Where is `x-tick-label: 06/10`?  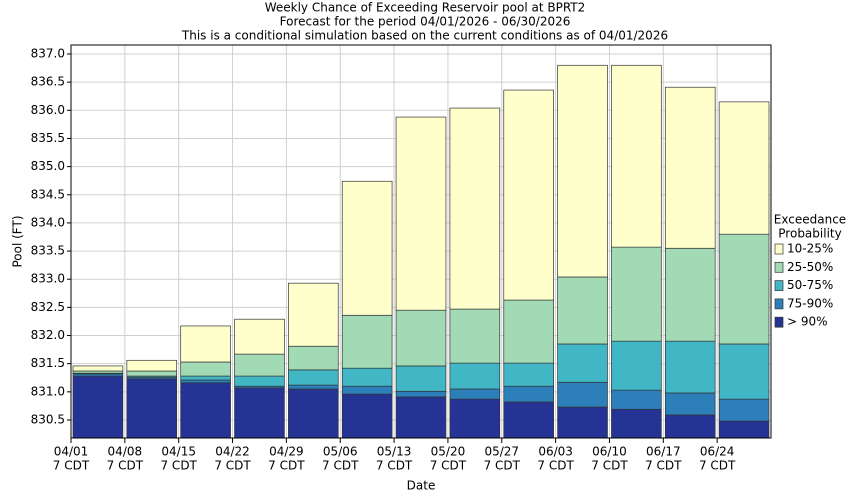
x-tick-label: 06/10 is located at coordinates (609, 452).